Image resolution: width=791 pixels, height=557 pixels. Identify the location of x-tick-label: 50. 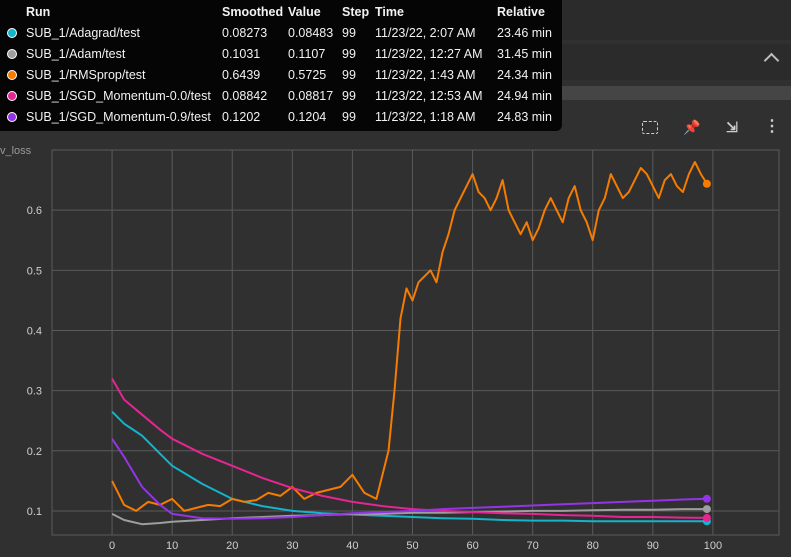
(412, 546).